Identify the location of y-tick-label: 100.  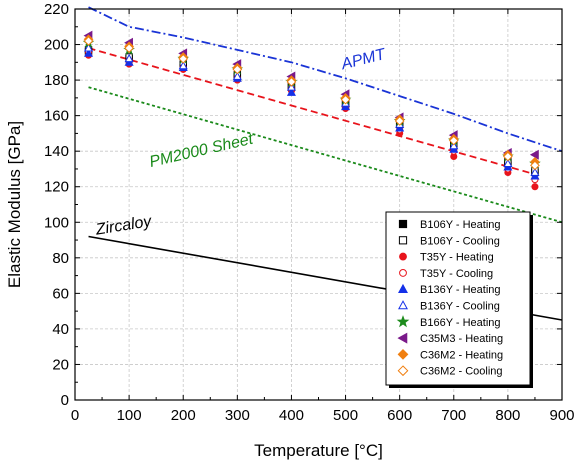
(56, 222).